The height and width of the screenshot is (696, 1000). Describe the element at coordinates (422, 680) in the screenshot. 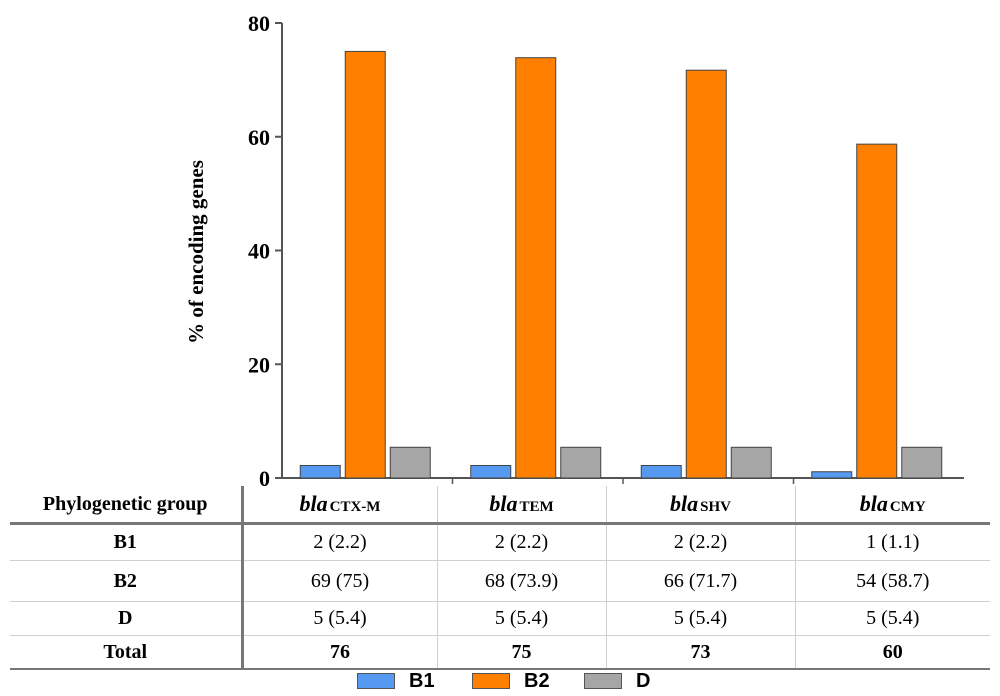

I see `legend-label: B1` at that location.